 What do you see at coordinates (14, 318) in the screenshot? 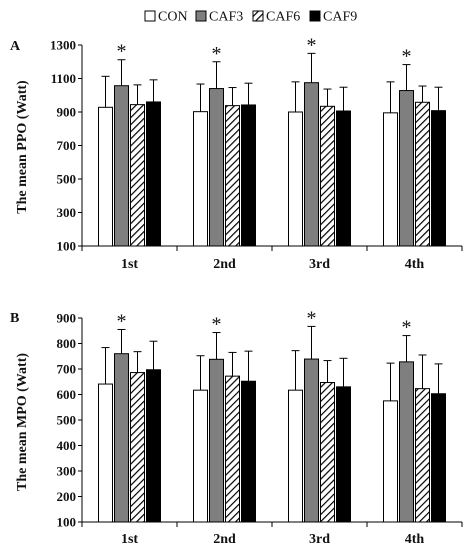
I see `panel-label-b: B` at bounding box center [14, 318].